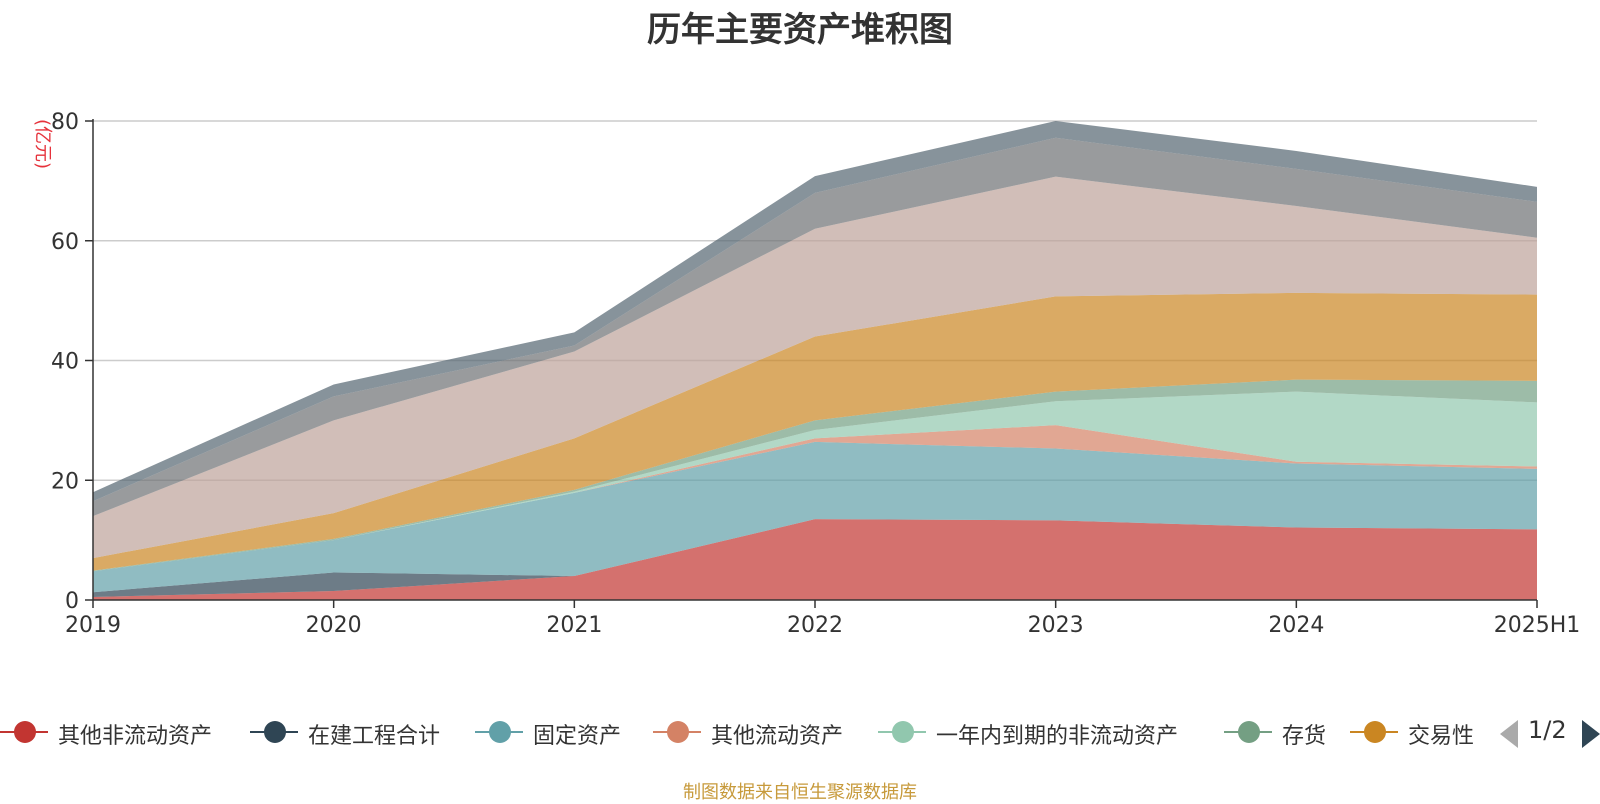  Describe the element at coordinates (574, 625) in the screenshot. I see `x-tick-label: 2021` at that location.